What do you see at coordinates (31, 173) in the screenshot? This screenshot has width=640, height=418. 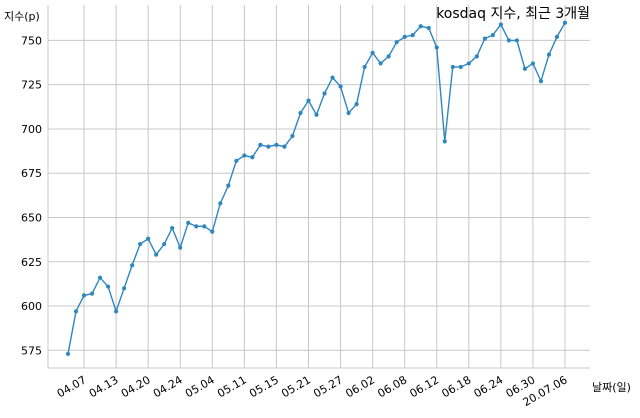 I see `y-tick-label: 675` at bounding box center [31, 173].